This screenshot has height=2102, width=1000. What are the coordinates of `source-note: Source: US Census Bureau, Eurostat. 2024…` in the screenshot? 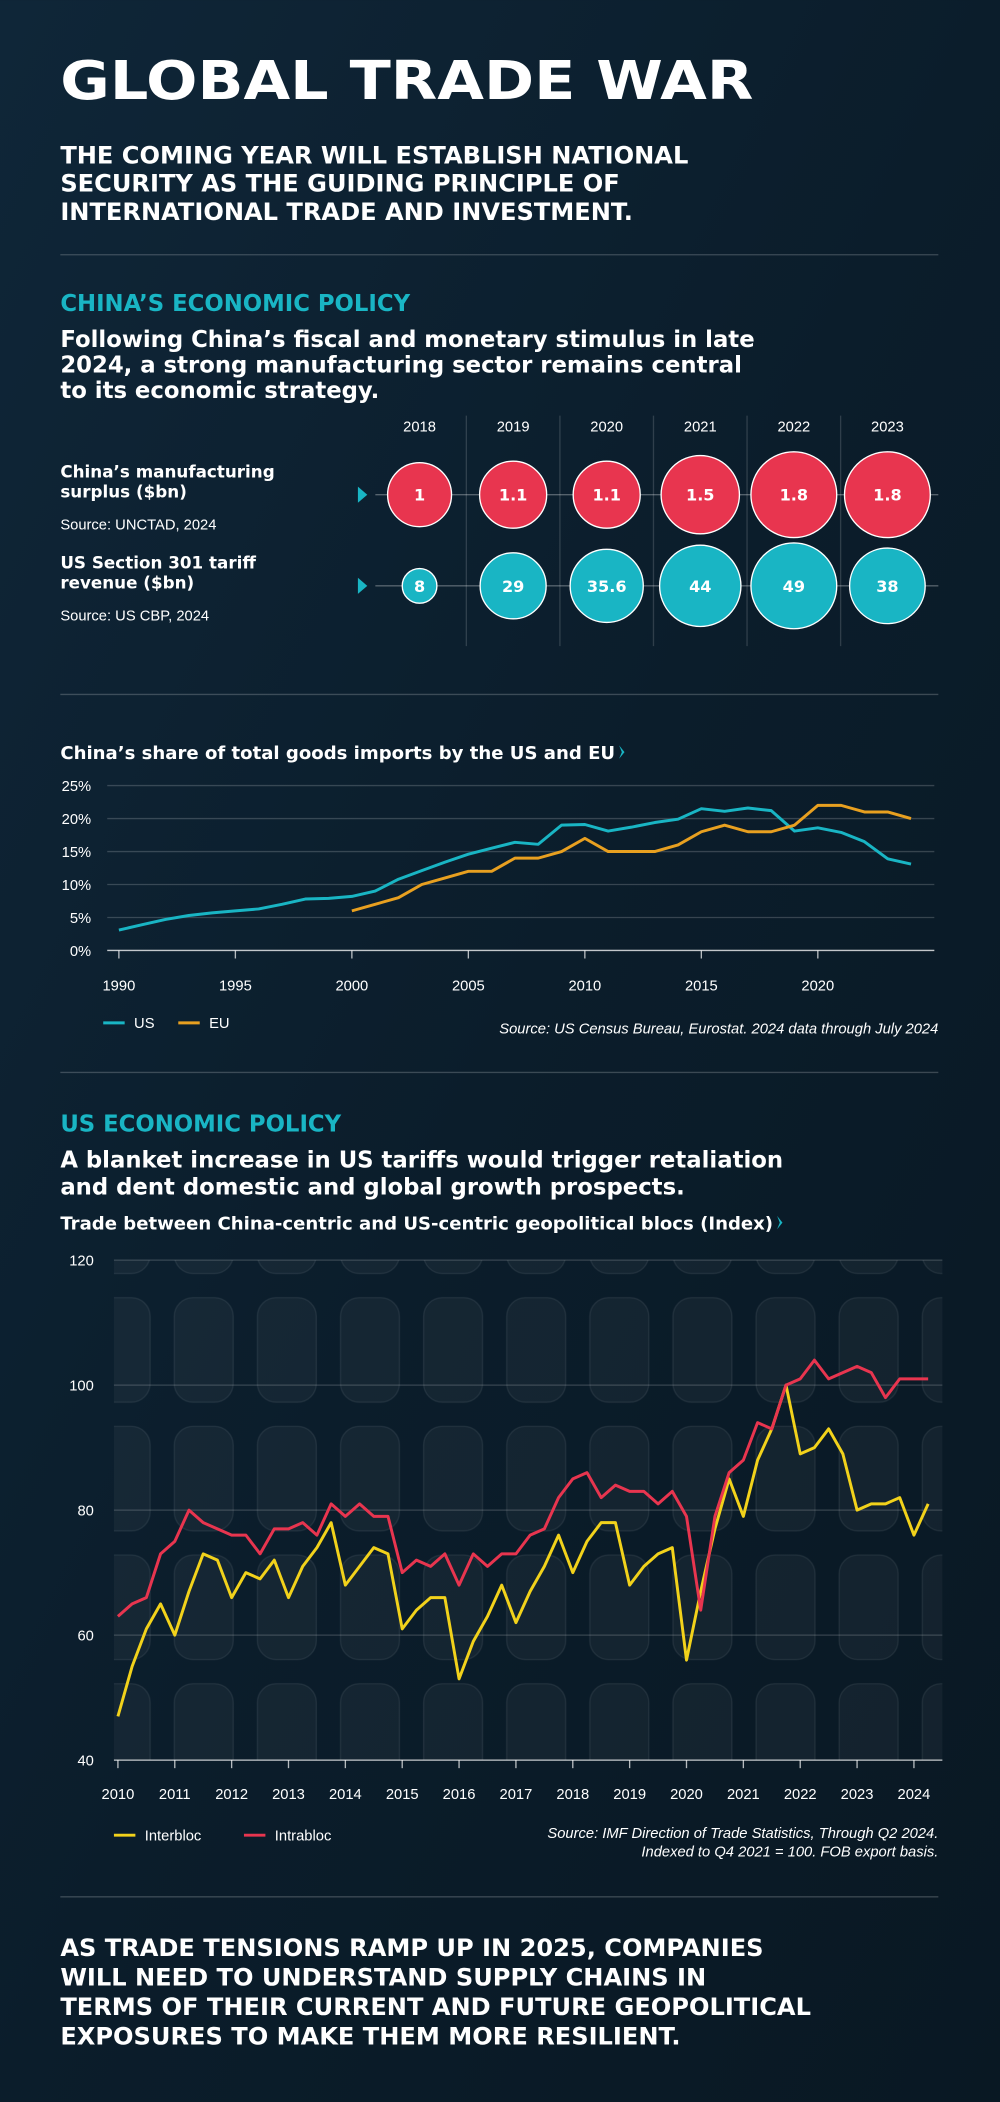 It's located at (718, 1030).